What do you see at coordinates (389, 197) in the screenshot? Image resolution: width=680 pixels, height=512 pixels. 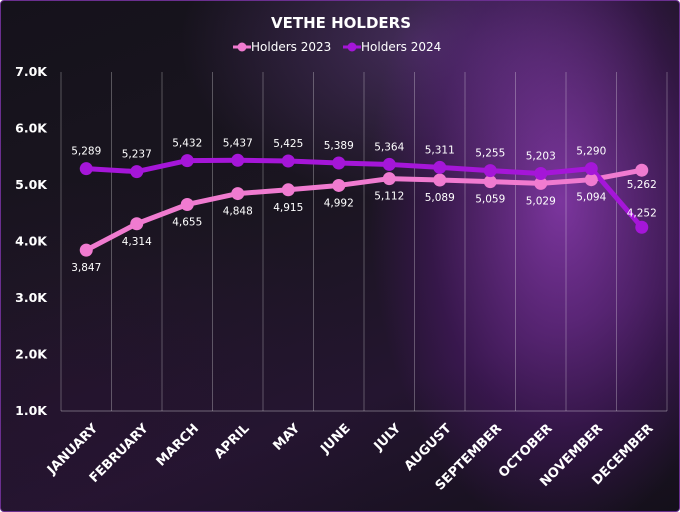 I see `data-label: 5,112` at bounding box center [389, 197].